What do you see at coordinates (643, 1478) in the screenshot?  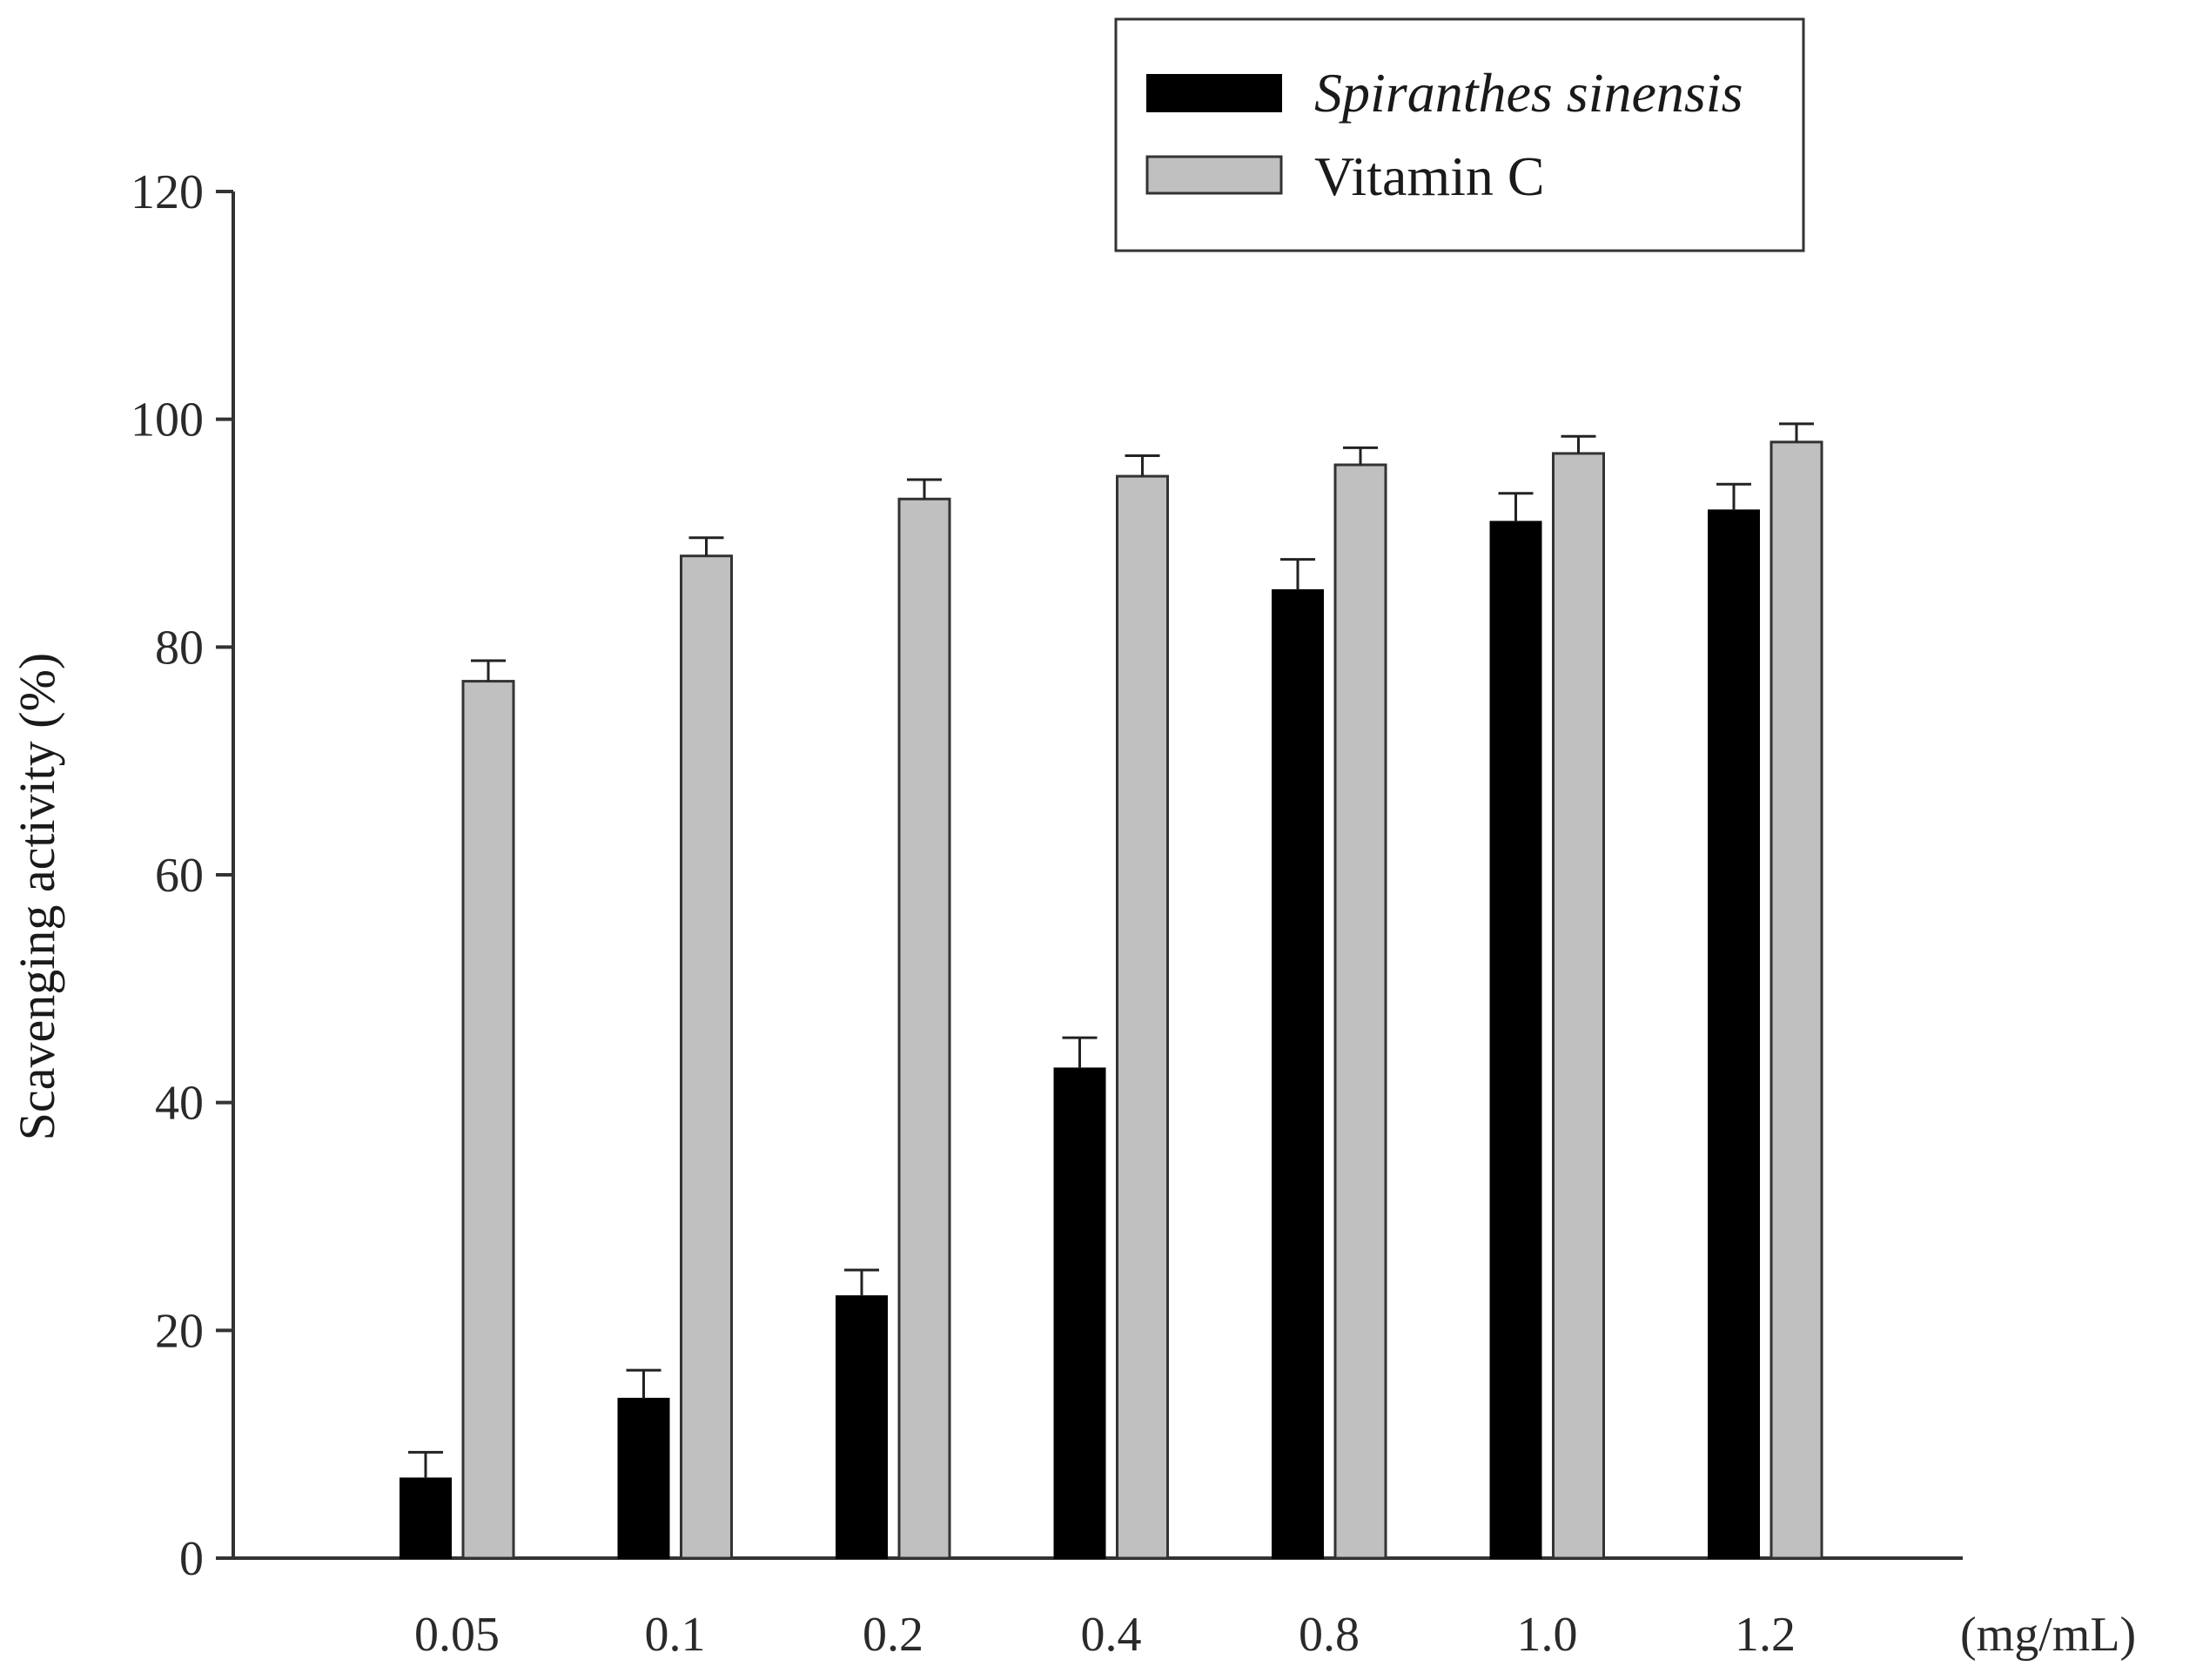 I see `bar-spiranthes-0.1` at bounding box center [643, 1478].